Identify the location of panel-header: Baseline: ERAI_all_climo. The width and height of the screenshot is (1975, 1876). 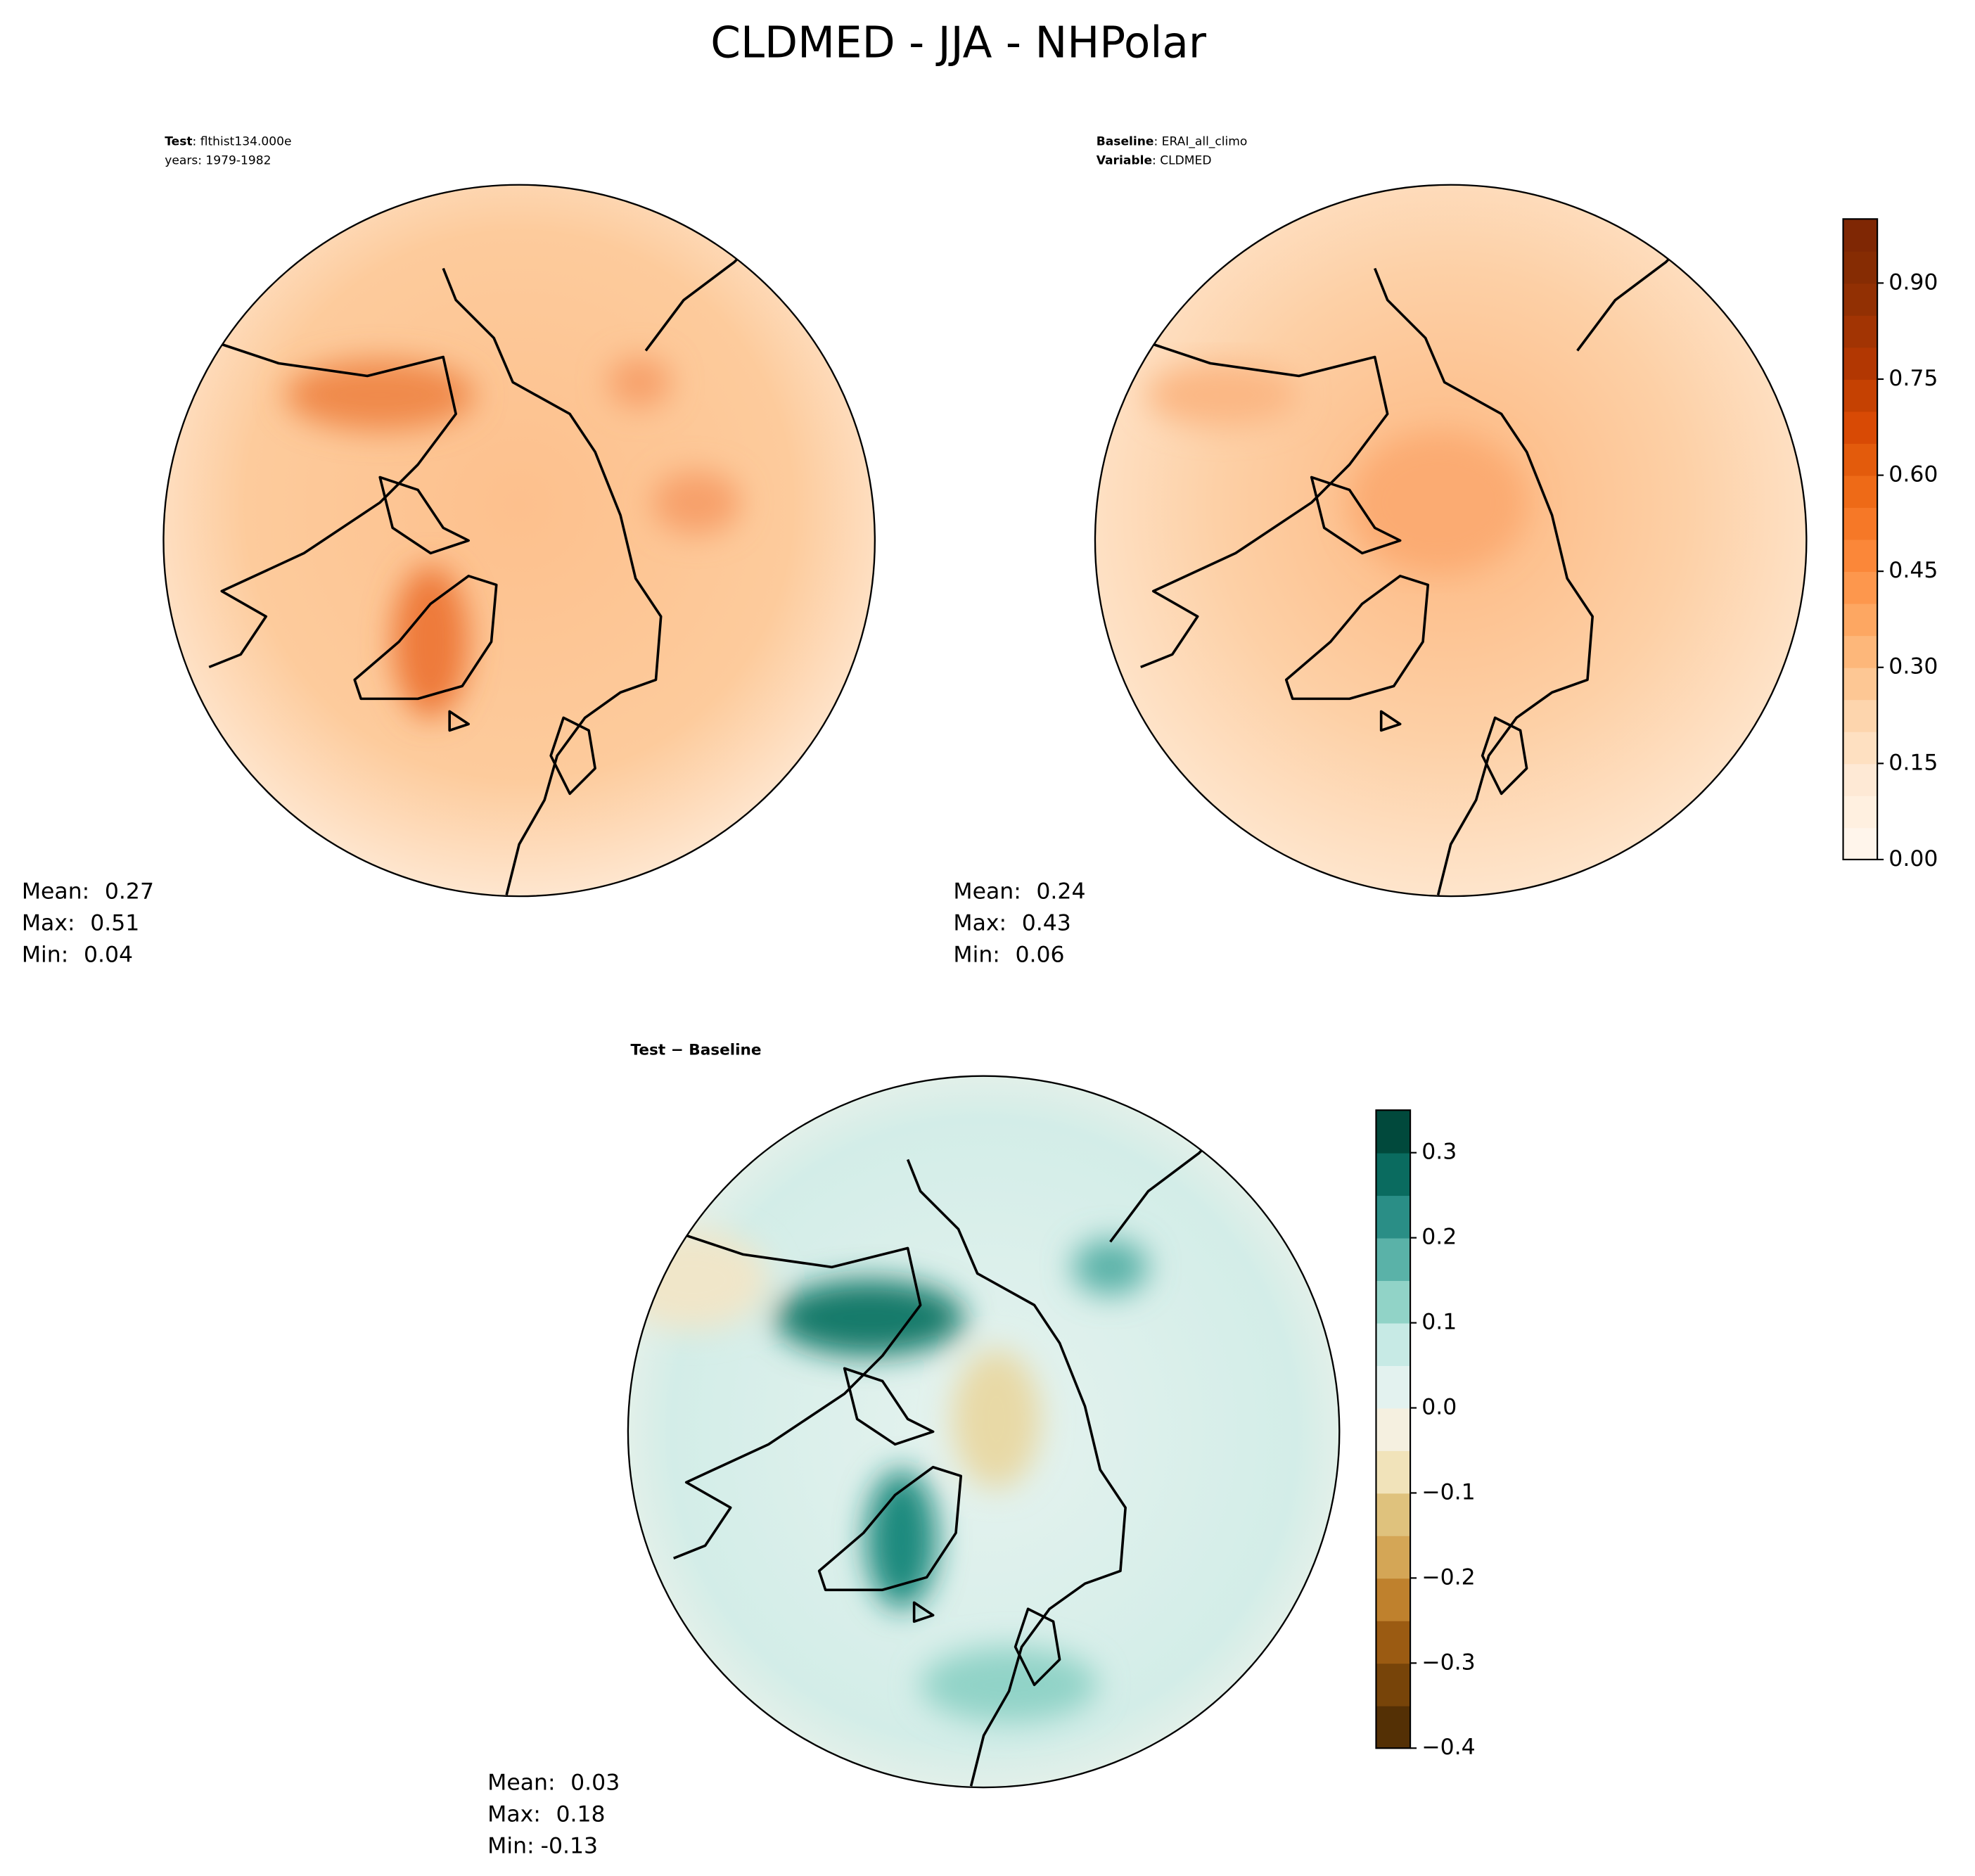
(1172, 142).